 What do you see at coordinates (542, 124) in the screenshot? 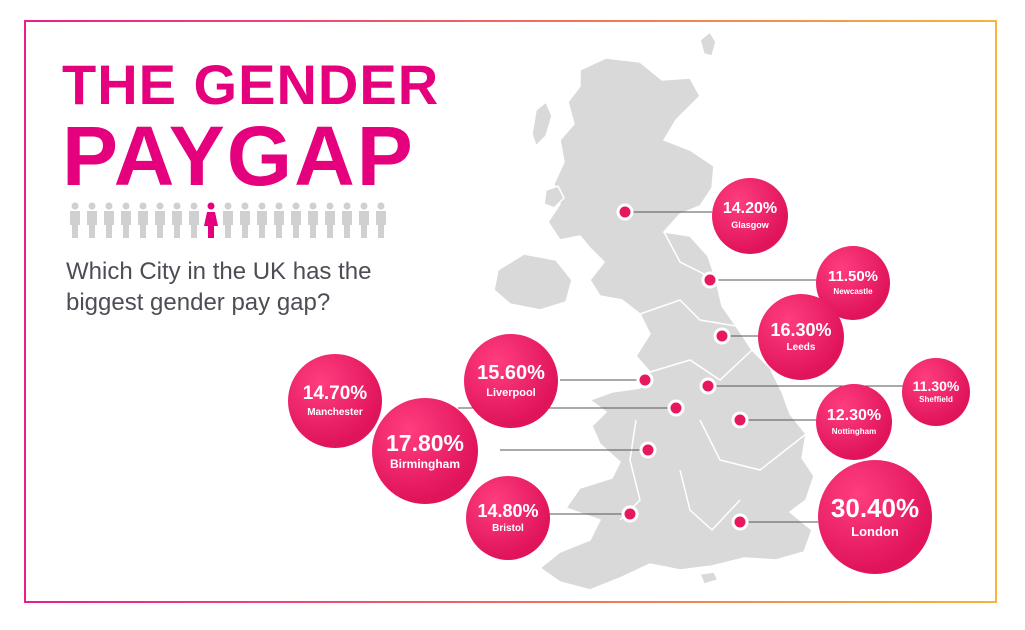
I see `outer-hebrides` at bounding box center [542, 124].